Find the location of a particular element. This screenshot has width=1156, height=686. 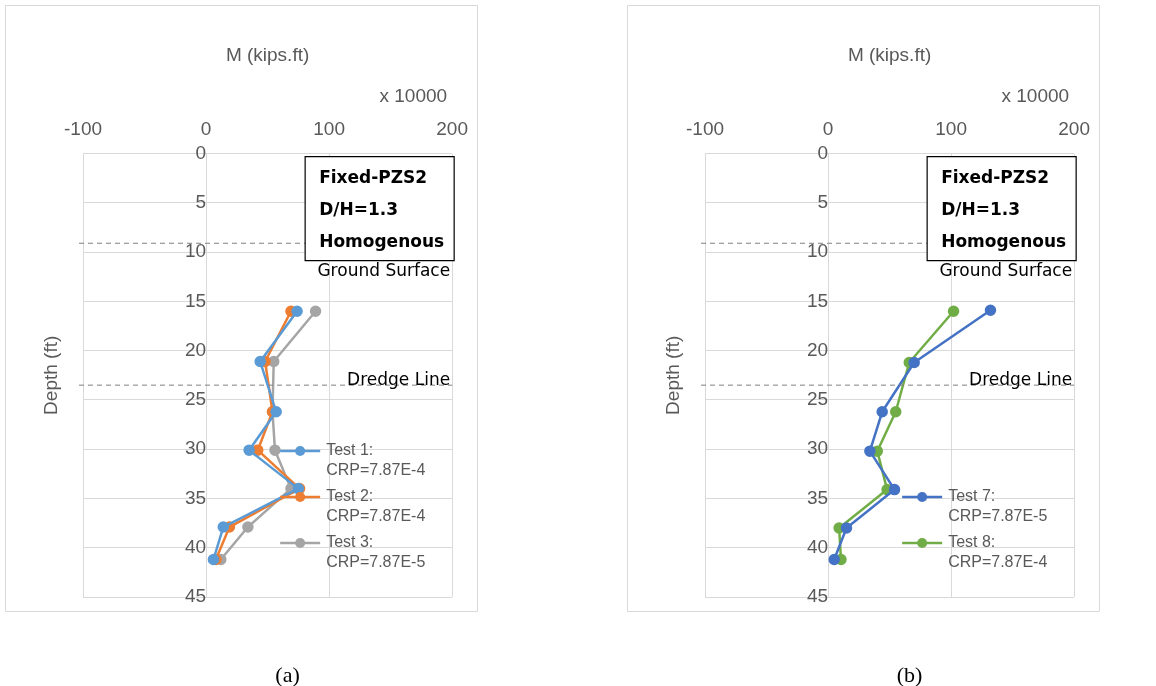

legend-label: Test 8: CRP=7.87E-4 is located at coordinates (998, 552).